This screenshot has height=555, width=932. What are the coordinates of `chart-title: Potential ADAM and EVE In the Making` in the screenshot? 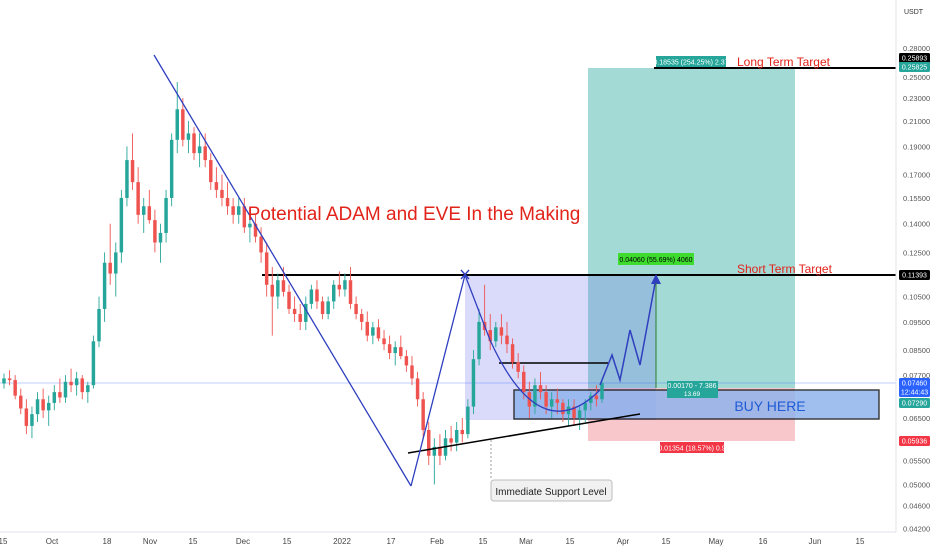 It's located at (414, 214).